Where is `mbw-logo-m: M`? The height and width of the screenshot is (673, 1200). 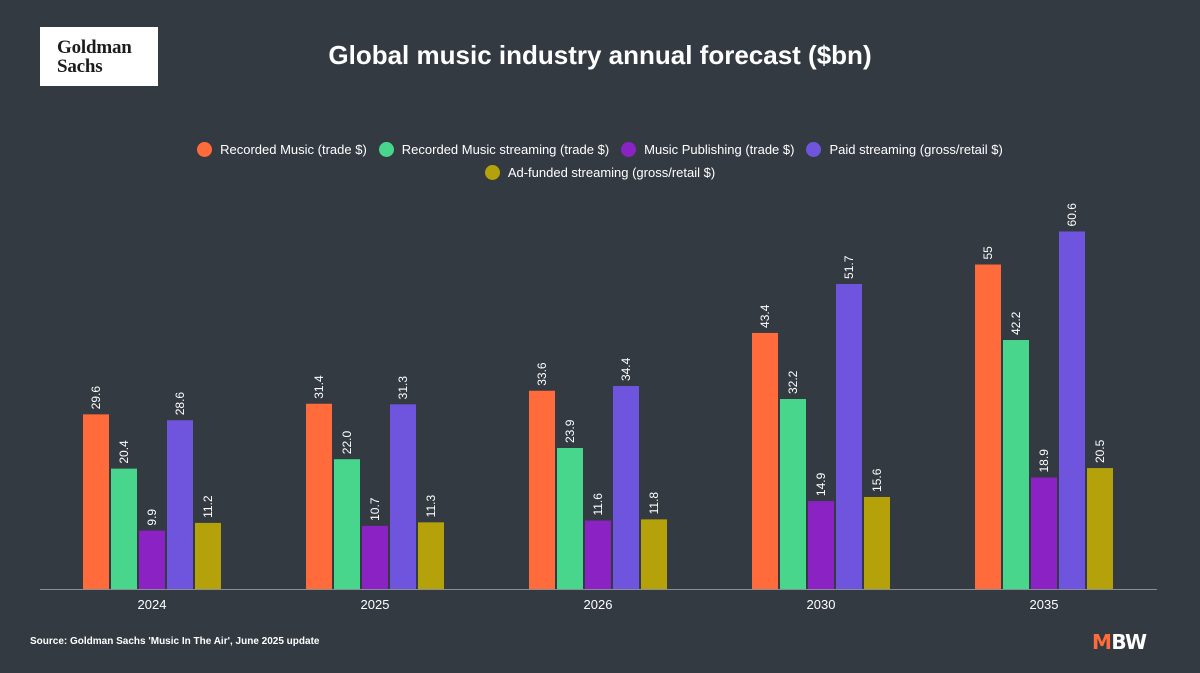
mbw-logo-m: M is located at coordinates (1102, 642).